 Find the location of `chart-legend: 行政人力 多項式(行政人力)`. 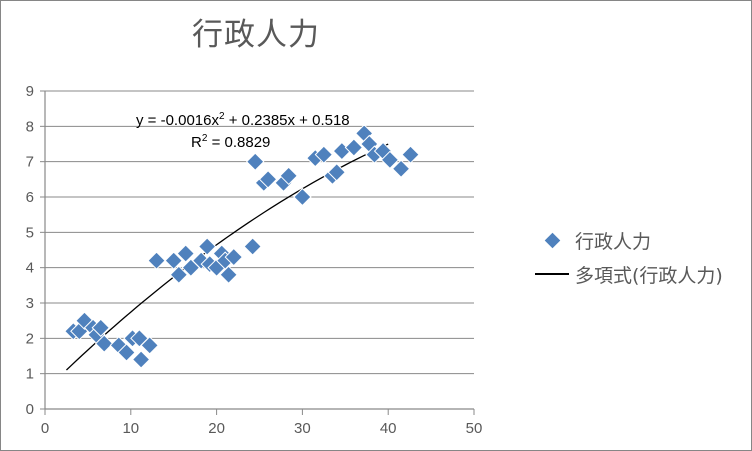

chart-legend: 行政人力 多項式(行政人力) is located at coordinates (639, 257).